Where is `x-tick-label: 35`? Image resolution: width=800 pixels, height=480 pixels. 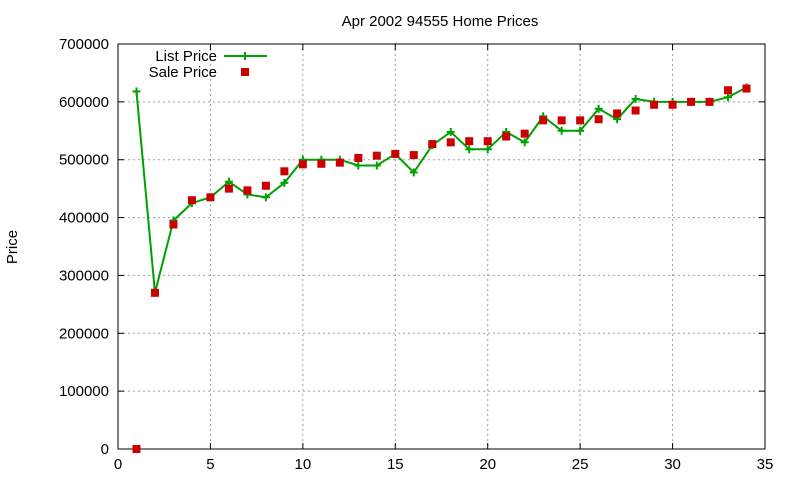
x-tick-label: 35 is located at coordinates (765, 464).